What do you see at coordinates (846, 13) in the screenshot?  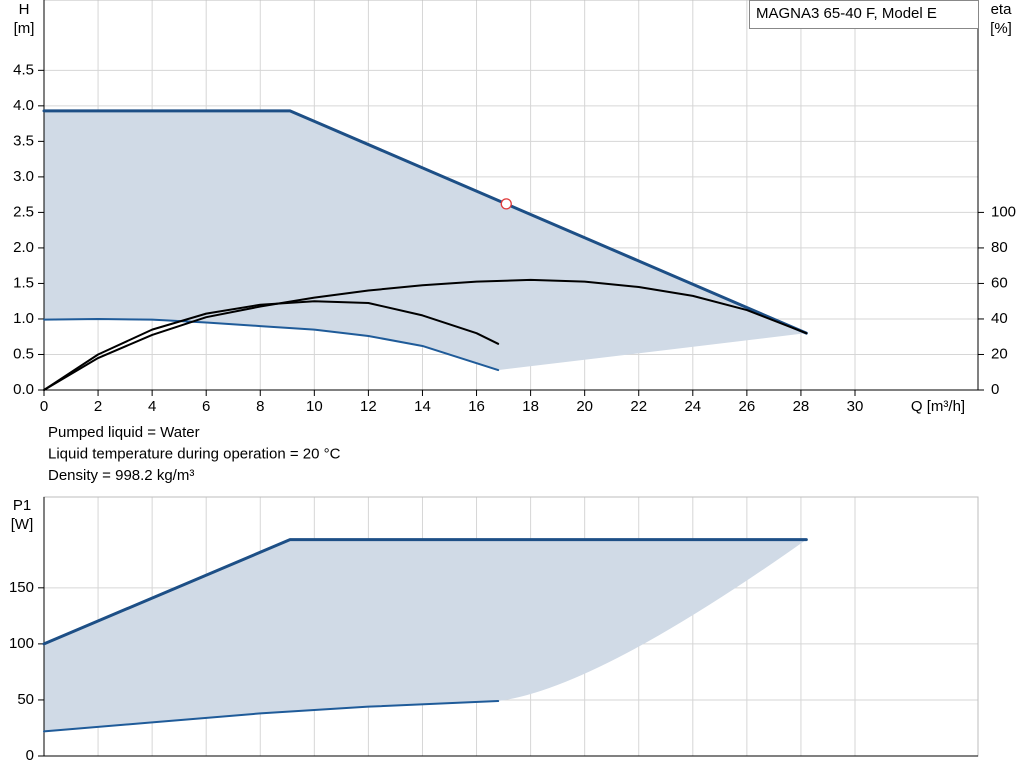 I see `chart-title: MAGNA3 65-40 F, Model E` at bounding box center [846, 13].